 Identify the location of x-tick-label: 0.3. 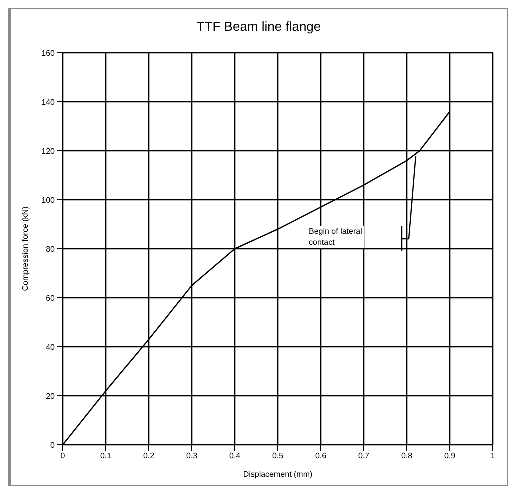
(192, 456).